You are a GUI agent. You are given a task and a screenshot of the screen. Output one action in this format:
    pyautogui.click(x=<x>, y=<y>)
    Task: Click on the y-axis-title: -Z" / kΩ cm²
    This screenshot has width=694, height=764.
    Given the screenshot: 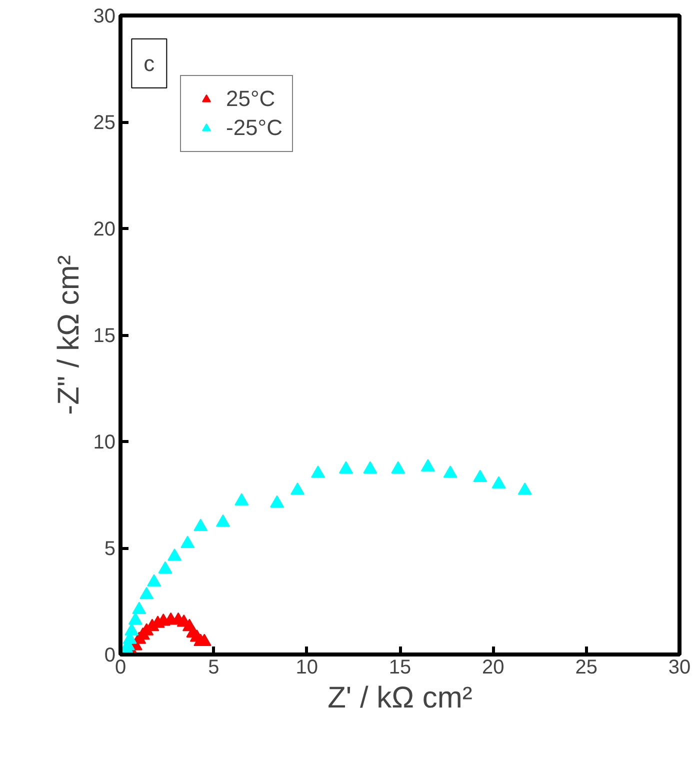 What is the action you would take?
    pyautogui.click(x=69, y=335)
    